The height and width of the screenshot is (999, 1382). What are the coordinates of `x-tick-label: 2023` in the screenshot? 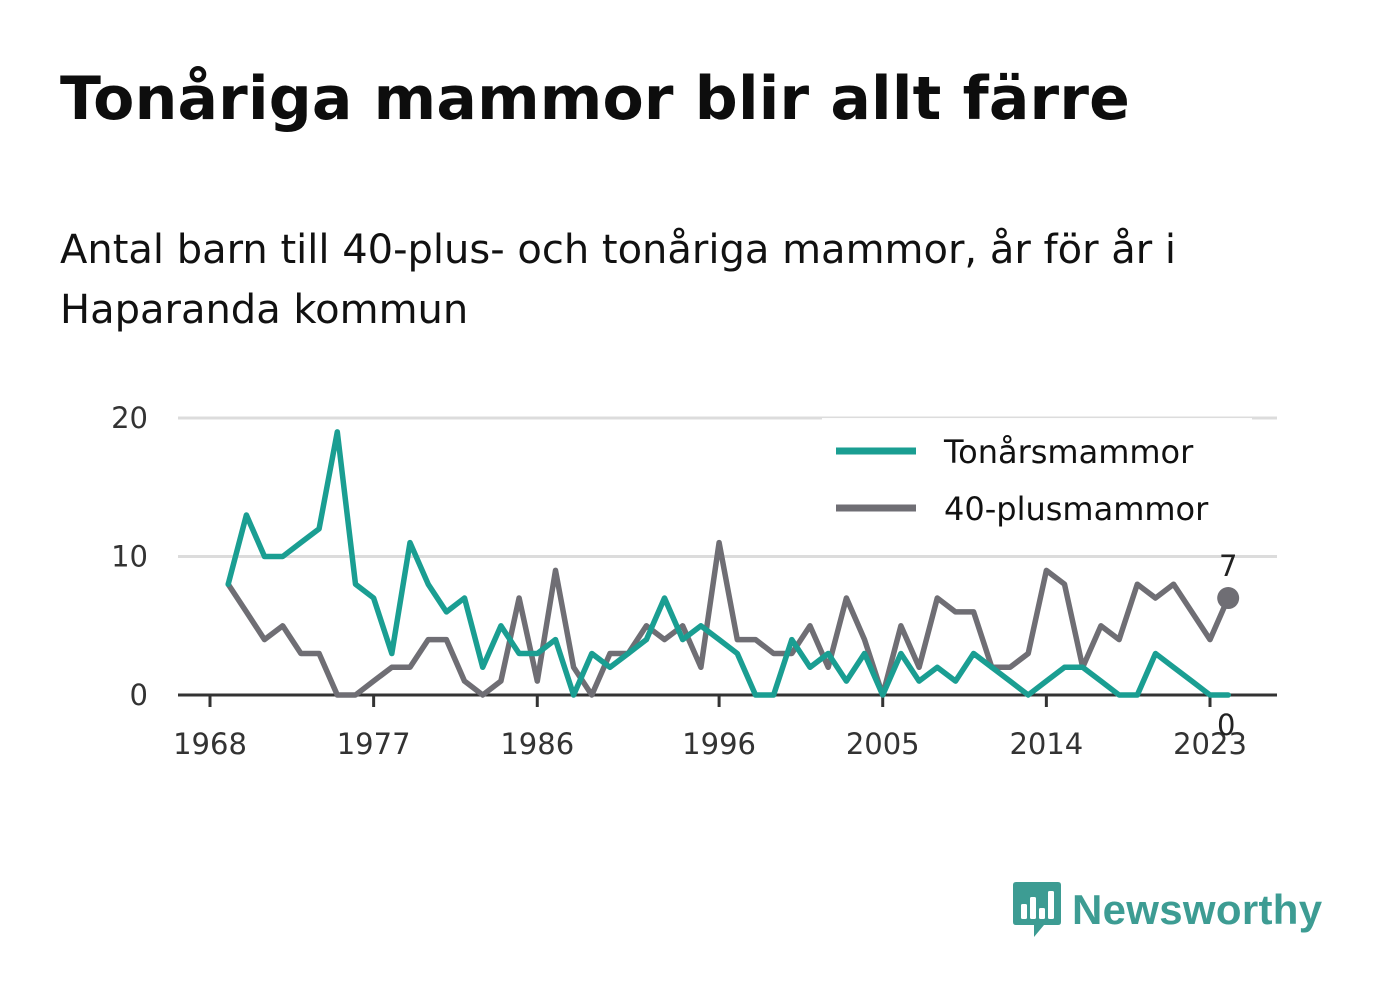 It's located at (1210, 744).